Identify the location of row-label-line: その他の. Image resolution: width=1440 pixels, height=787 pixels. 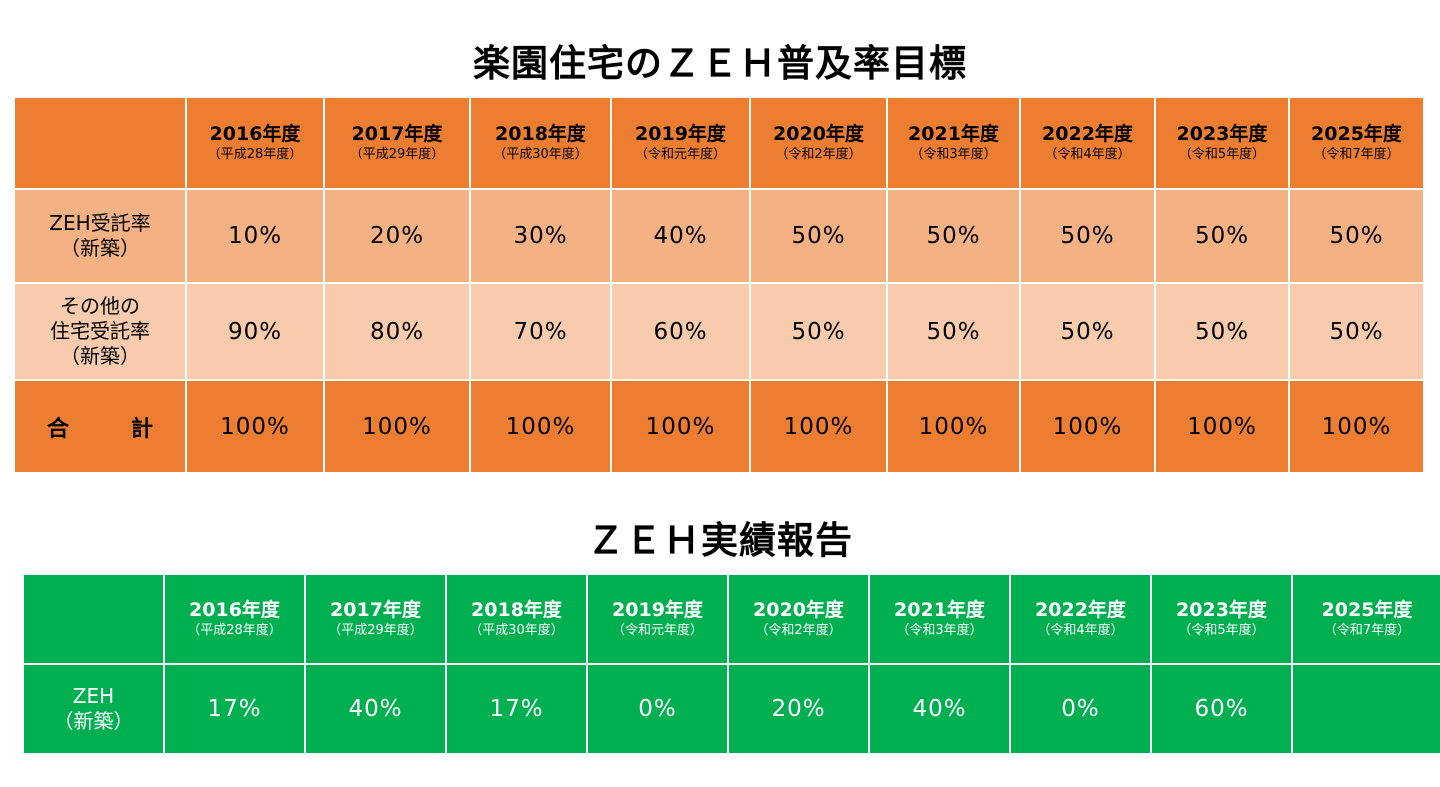
(100, 306).